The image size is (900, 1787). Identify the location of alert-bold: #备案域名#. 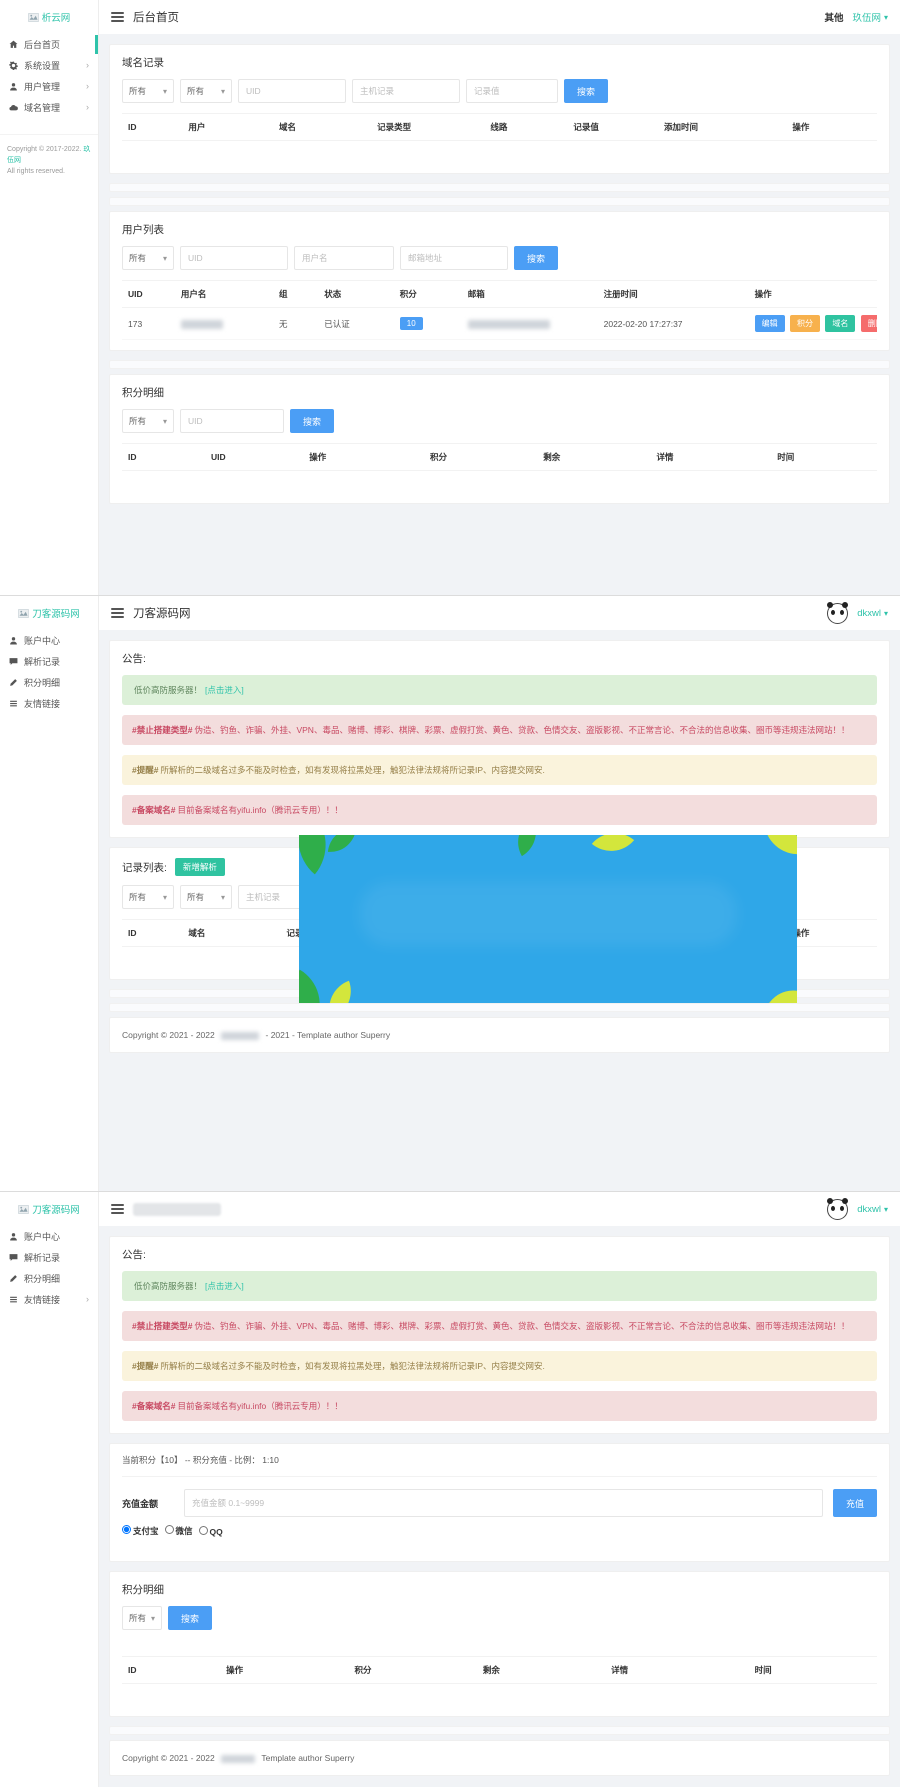
(154, 1406).